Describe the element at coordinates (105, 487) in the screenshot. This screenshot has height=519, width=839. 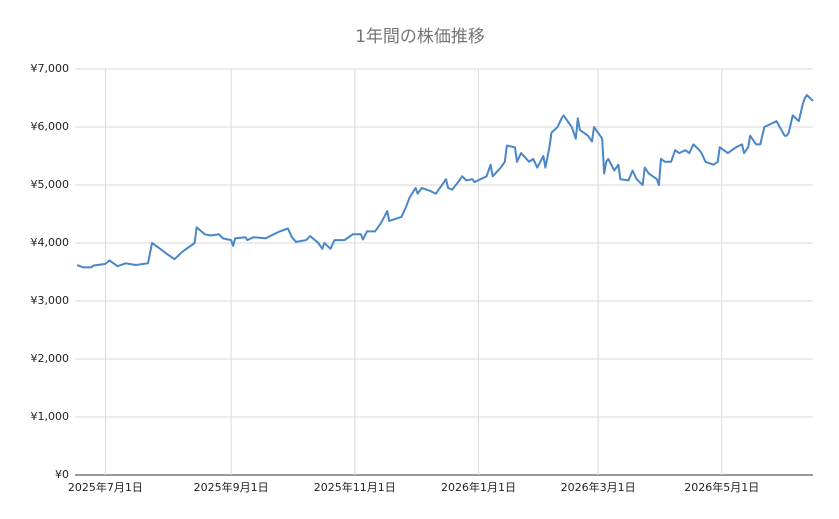
I see `x-tick-label: 2025年7月1日` at that location.